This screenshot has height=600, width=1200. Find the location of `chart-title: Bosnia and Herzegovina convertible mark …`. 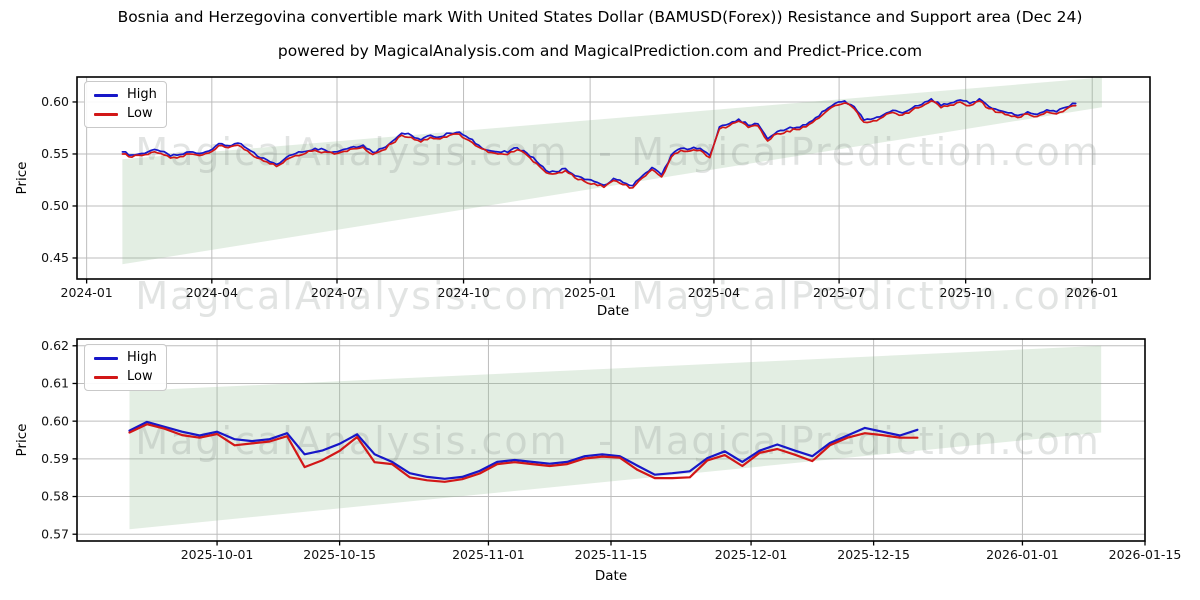

chart-title: Bosnia and Herzegovina convertible mark … is located at coordinates (600, 17).